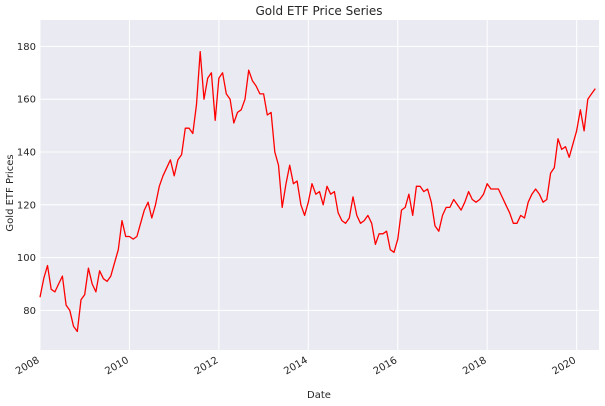 This screenshot has height=406, width=605. What do you see at coordinates (207, 366) in the screenshot?
I see `x-tick-label: 2012` at bounding box center [207, 366].